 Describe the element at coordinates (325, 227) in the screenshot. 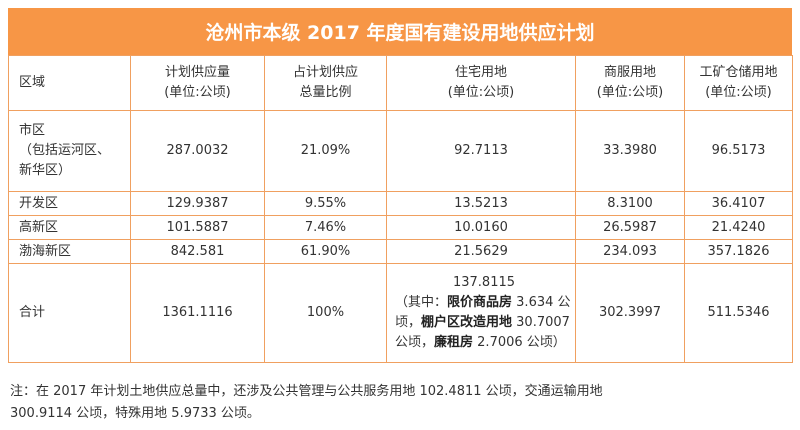

I see `ratio-cell: 7.46%` at that location.